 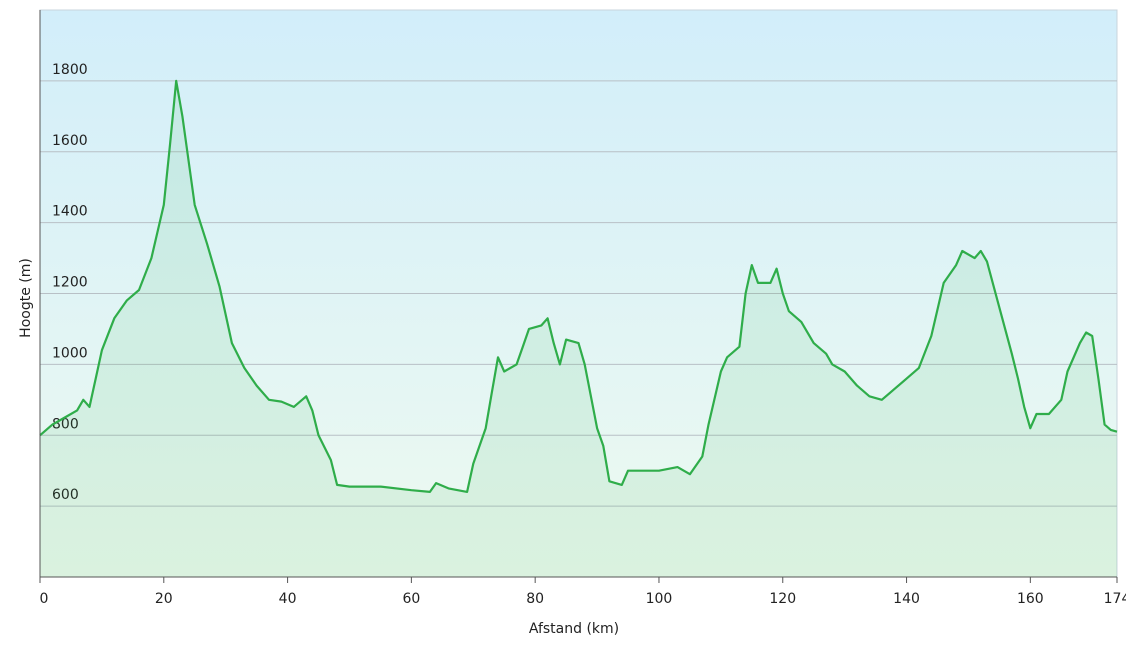 What do you see at coordinates (1030, 599) in the screenshot?
I see `x-tick-label: 160` at bounding box center [1030, 599].